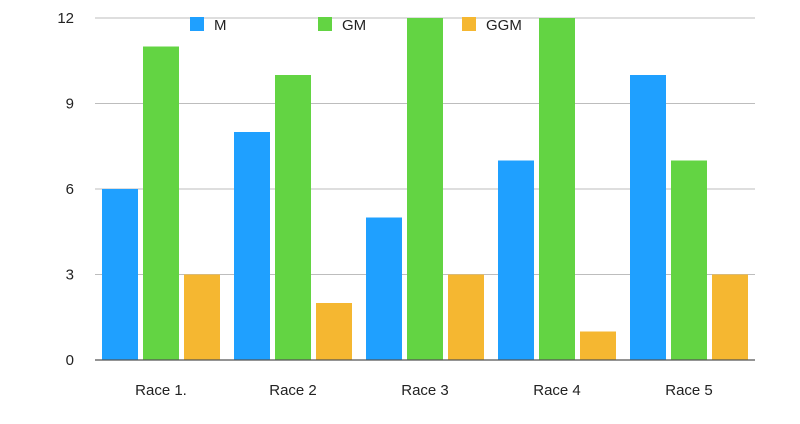 The height and width of the screenshot is (424, 800). I want to click on y-axis-ticks: 0 3 6 9 12, so click(65, 189).